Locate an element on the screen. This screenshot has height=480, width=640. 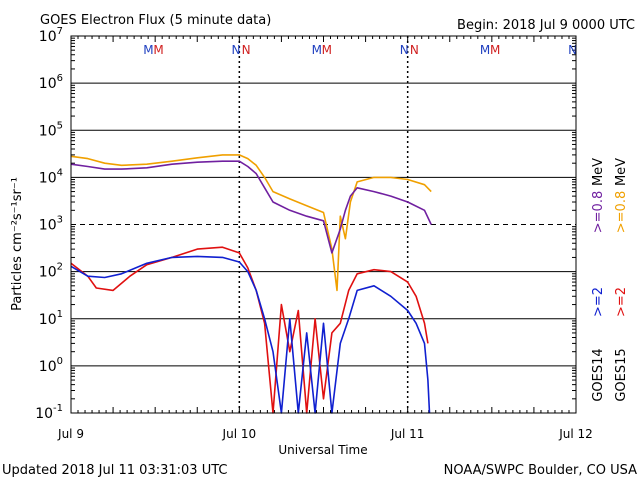
y-tick-label: 10⁴ is located at coordinates (51, 176).